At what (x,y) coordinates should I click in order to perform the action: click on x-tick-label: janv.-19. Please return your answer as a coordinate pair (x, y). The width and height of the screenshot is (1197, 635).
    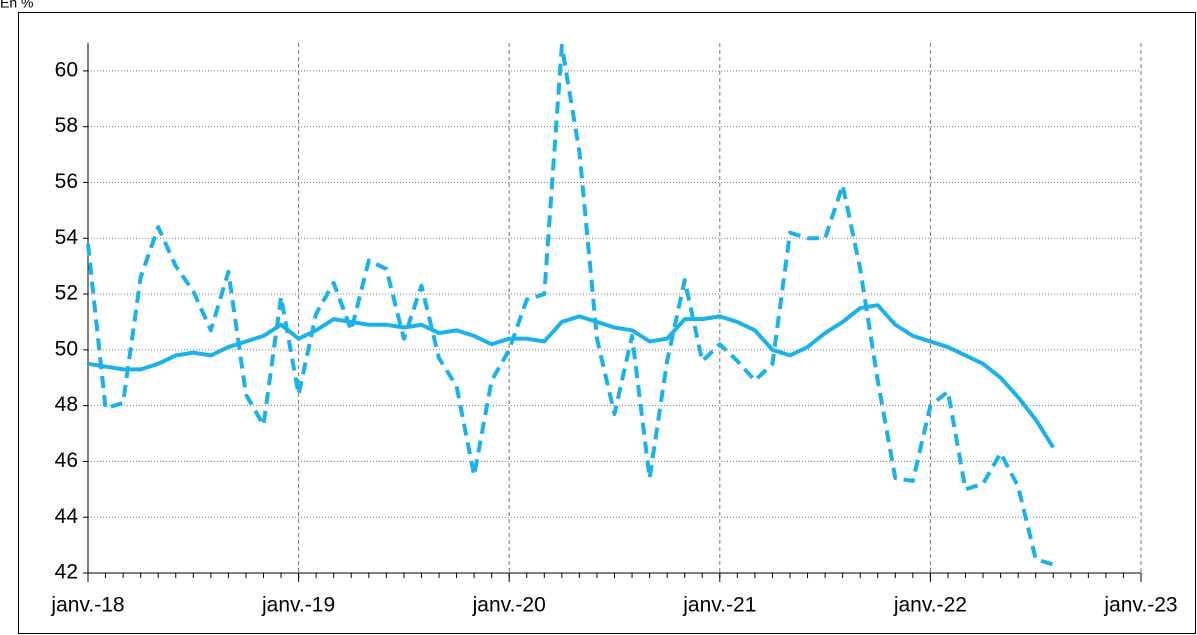
    Looking at the image, I should click on (298, 605).